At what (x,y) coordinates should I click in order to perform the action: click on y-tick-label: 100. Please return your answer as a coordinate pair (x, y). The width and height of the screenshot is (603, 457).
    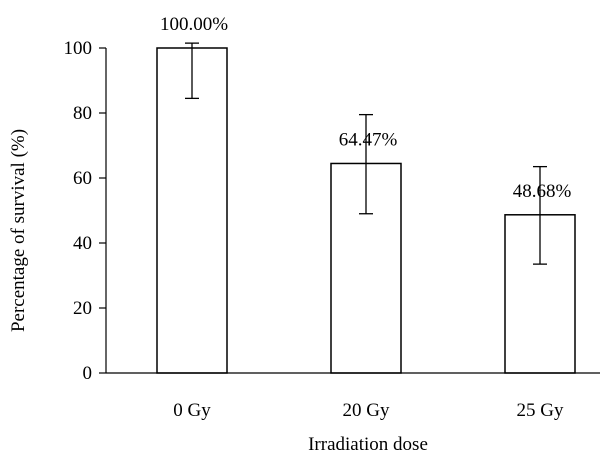
    Looking at the image, I should click on (78, 48).